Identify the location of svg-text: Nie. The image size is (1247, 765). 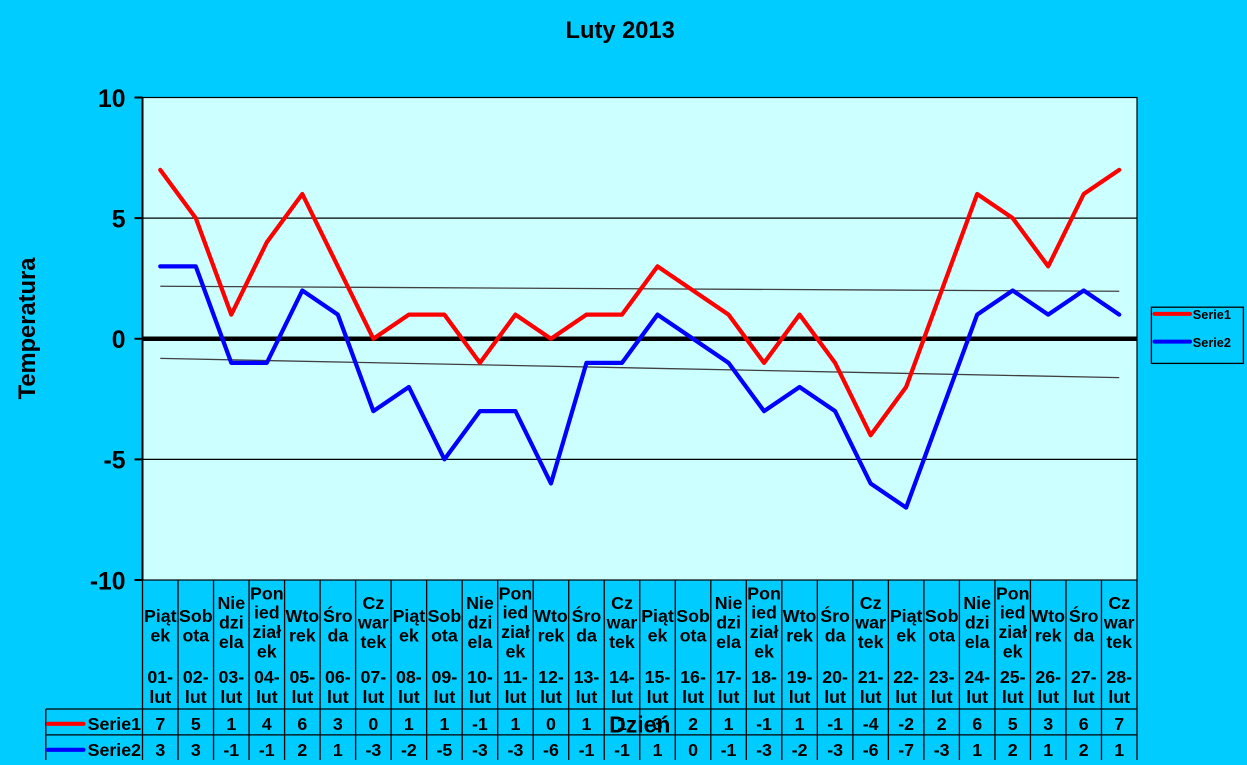
(480, 603).